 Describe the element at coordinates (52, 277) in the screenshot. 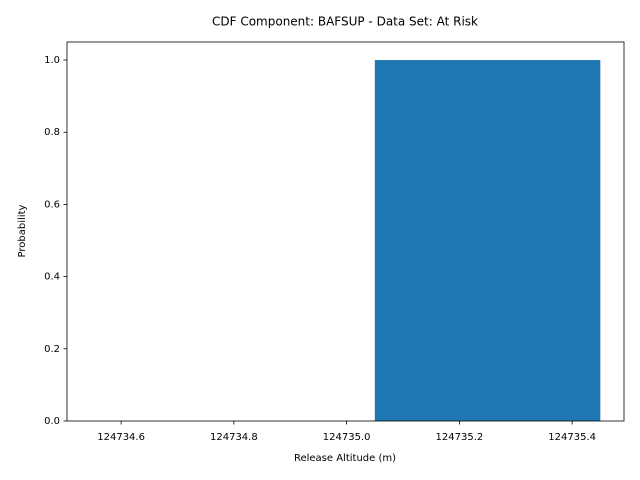

I see `y-tick-label: 0.4` at that location.